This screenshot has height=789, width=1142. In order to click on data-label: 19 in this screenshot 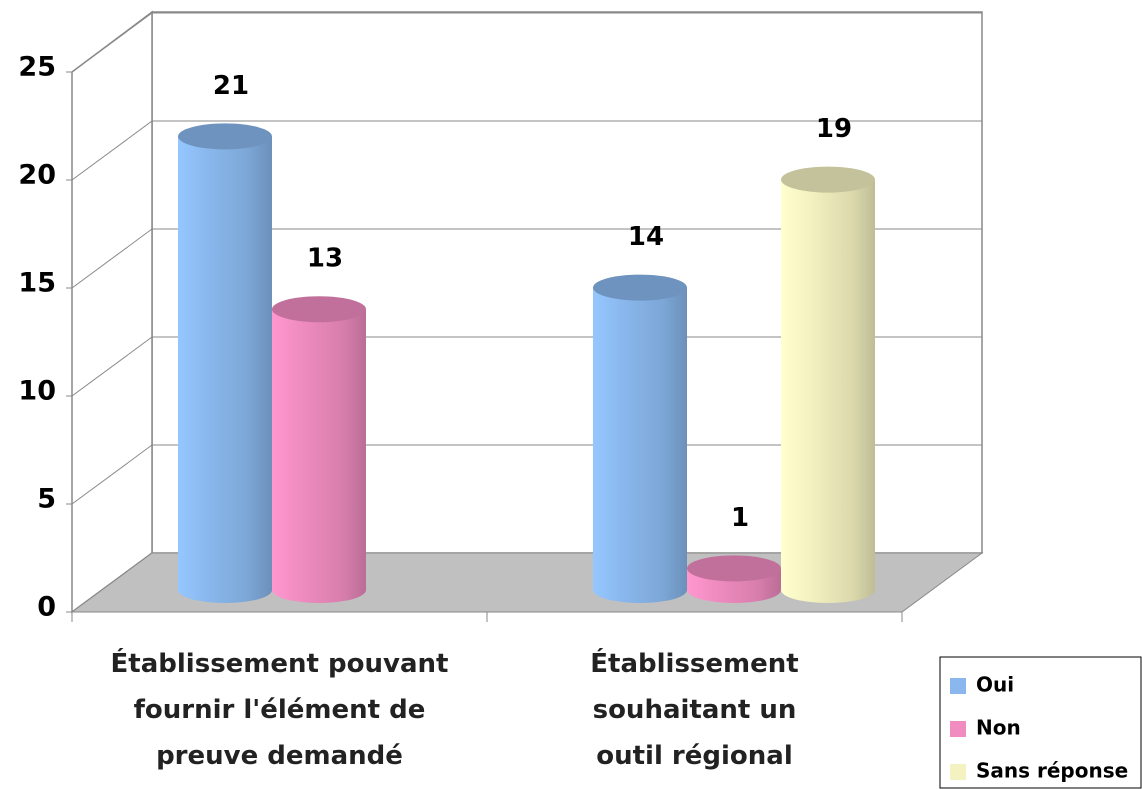, I will do `click(834, 129)`.